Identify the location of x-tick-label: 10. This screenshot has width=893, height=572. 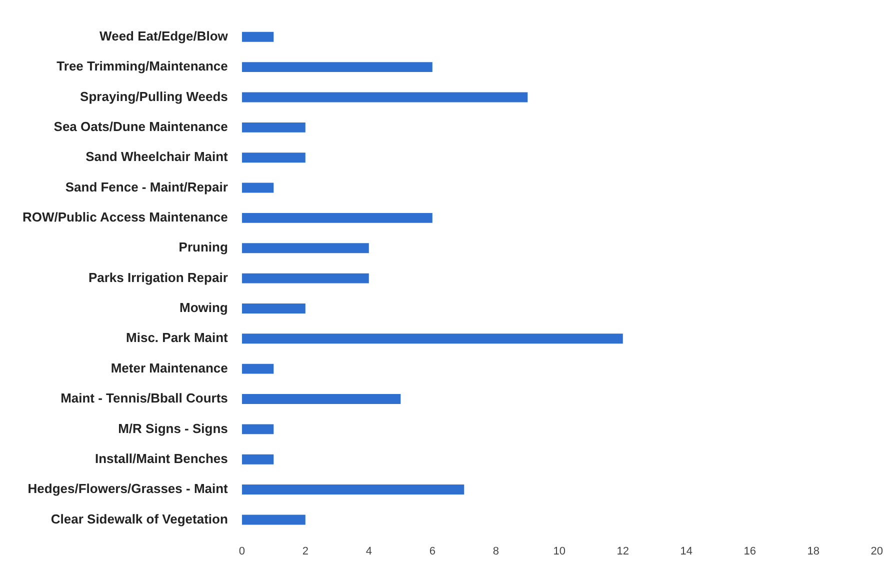
(559, 551).